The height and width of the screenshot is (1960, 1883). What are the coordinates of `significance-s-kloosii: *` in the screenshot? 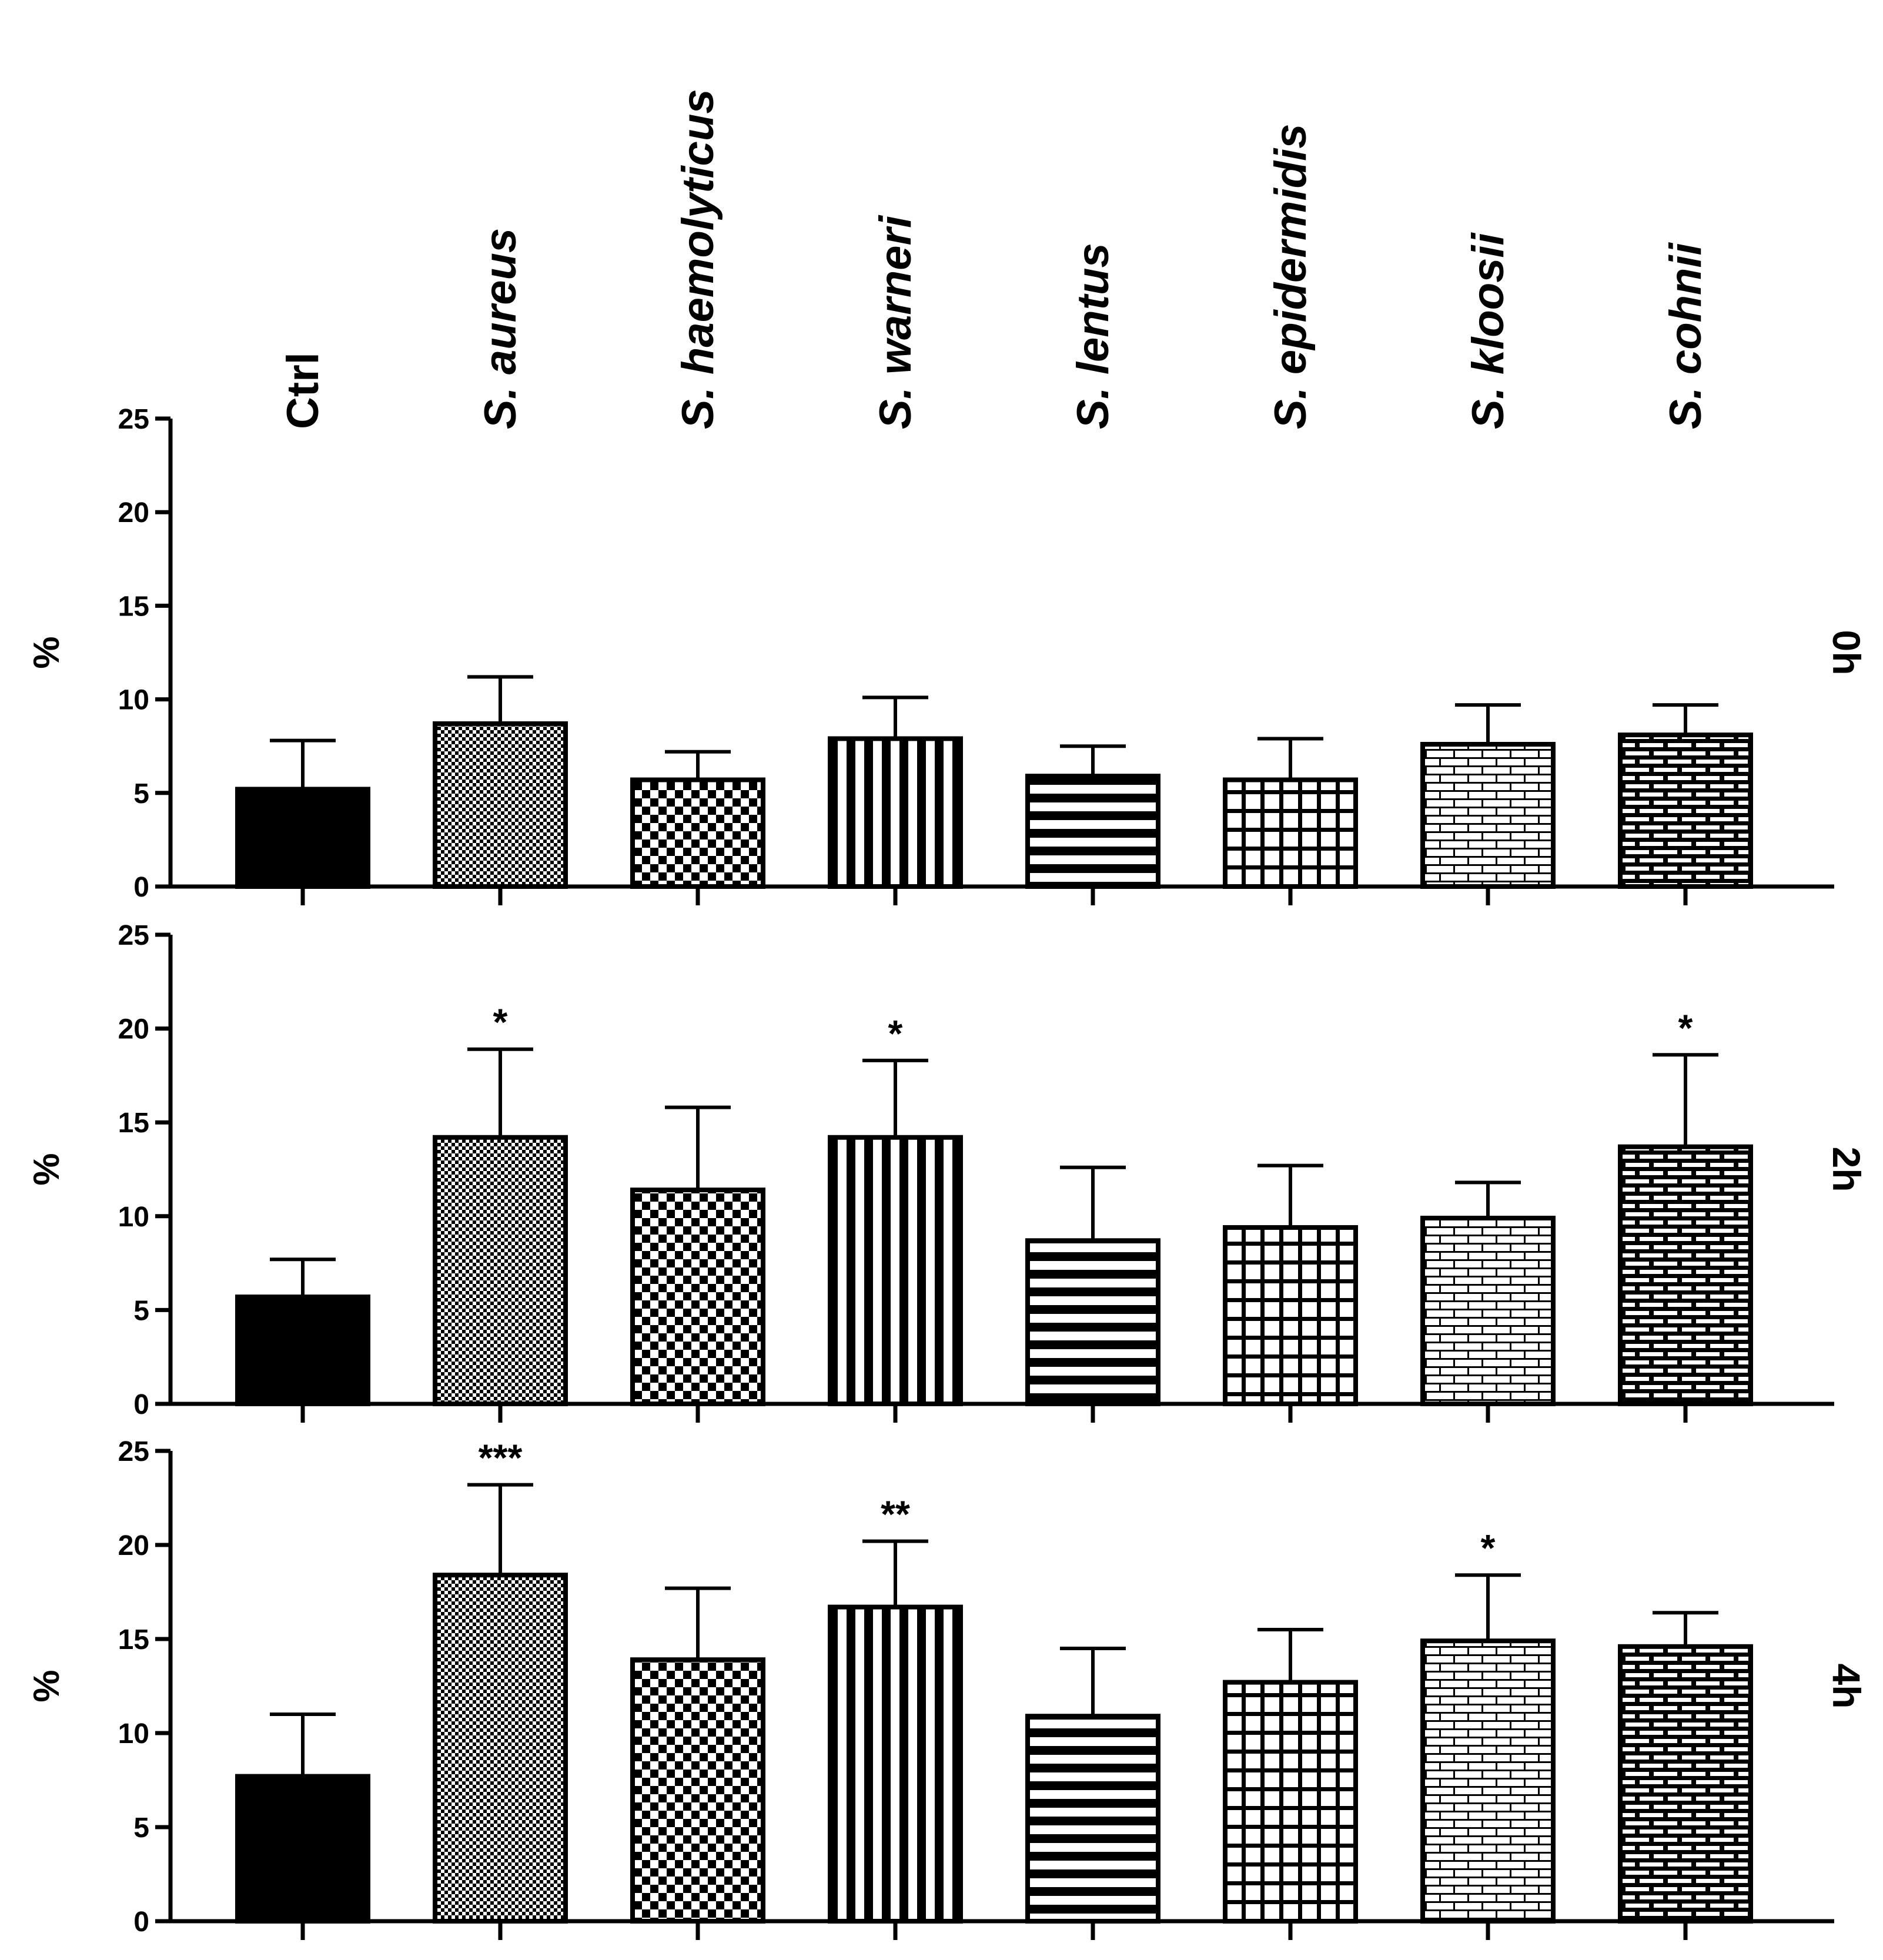 It's located at (1489, 1548).